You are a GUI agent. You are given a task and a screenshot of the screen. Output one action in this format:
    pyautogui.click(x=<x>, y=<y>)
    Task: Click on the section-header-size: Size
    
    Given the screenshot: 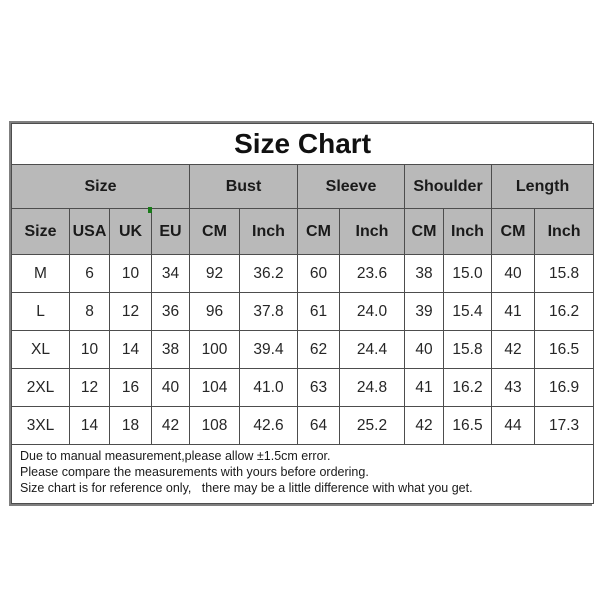 What is the action you would take?
    pyautogui.click(x=100, y=186)
    